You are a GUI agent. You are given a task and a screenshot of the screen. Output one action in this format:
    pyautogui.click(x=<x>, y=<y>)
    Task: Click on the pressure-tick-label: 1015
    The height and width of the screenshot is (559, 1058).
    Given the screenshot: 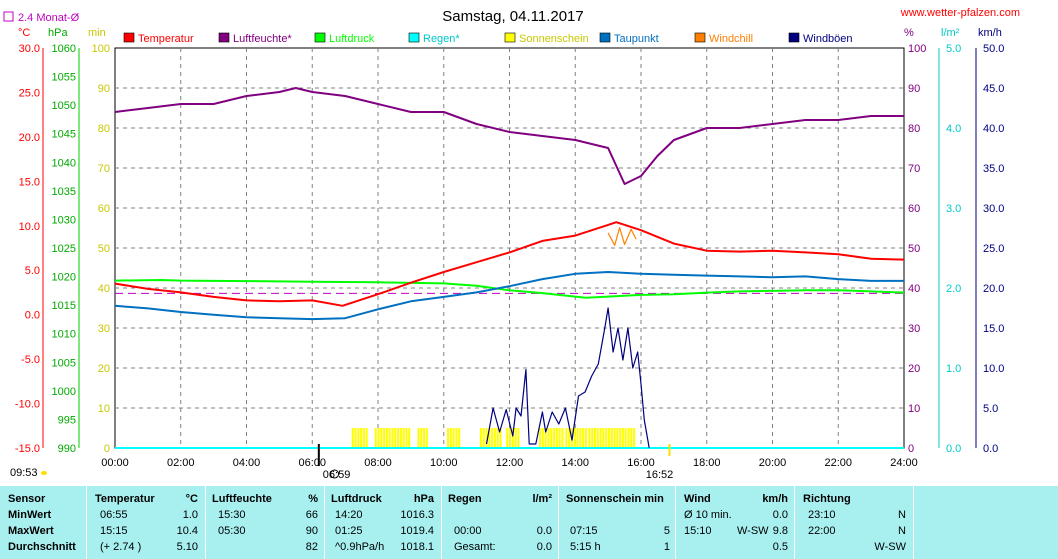 What is the action you would take?
    pyautogui.click(x=64, y=306)
    